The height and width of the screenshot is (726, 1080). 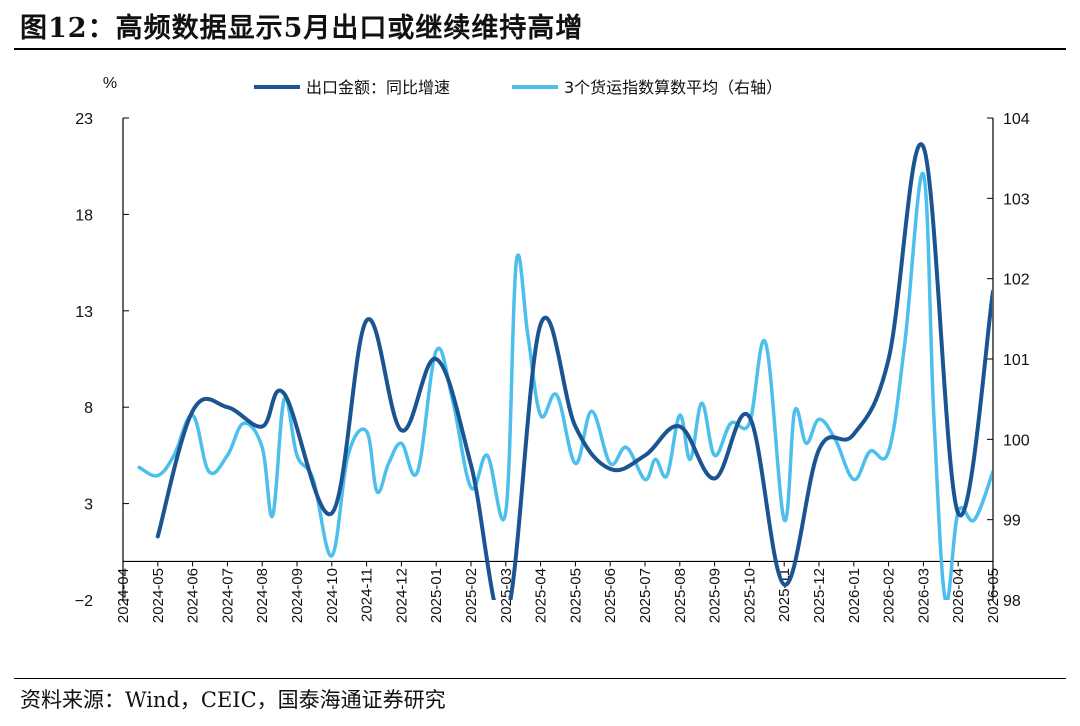 I want to click on top-rule, so click(x=540, y=49).